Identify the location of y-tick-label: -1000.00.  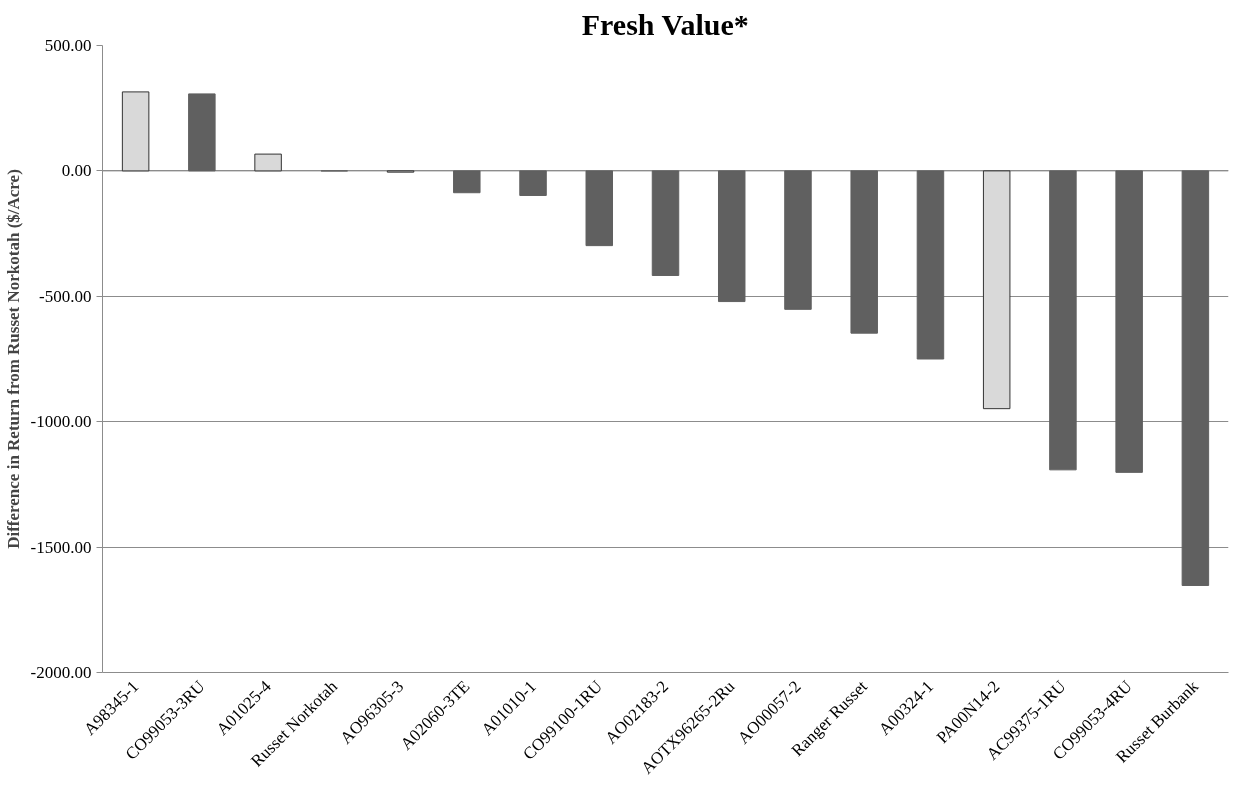
(61, 422).